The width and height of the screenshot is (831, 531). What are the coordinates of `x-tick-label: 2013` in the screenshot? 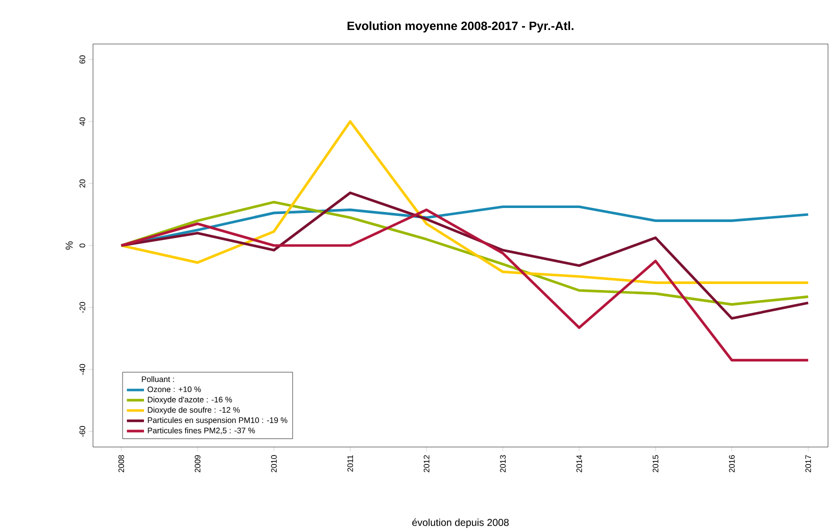 It's located at (503, 463).